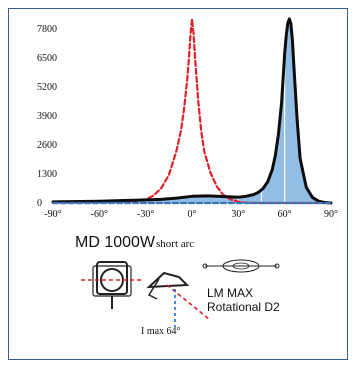  Describe the element at coordinates (52, 214) in the screenshot. I see `x-tick-label: -90°` at that location.